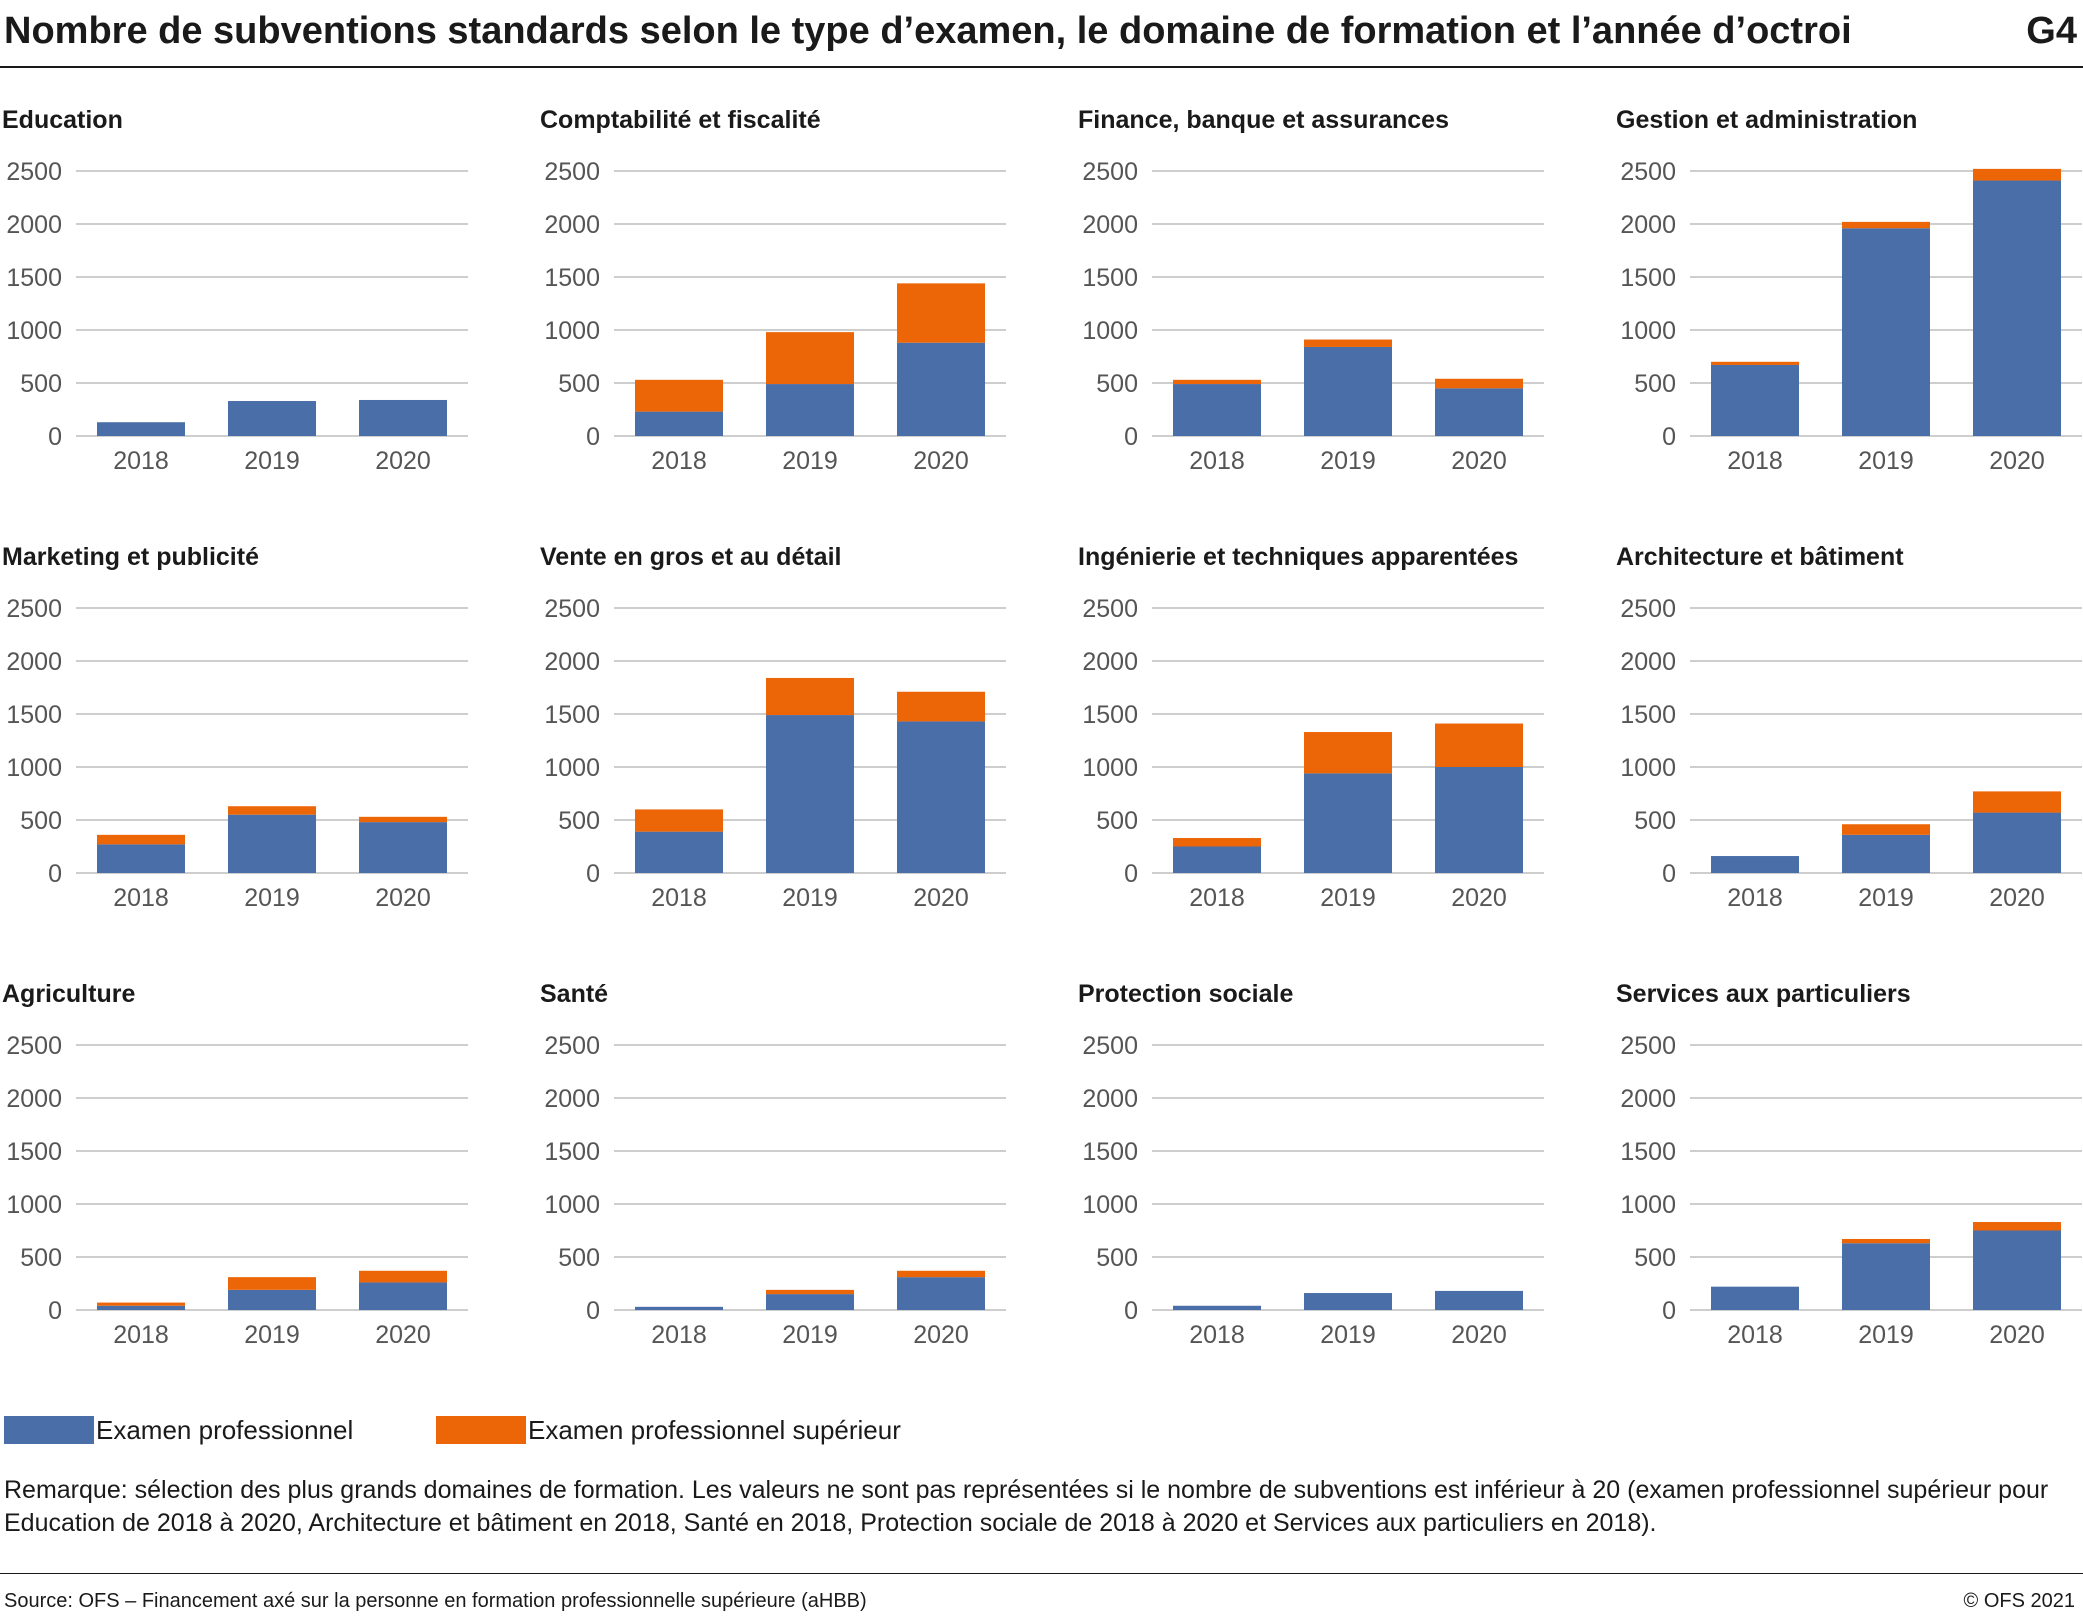 Image resolution: width=2083 pixels, height=1619 pixels. Describe the element at coordinates (1766, 120) in the screenshot. I see `panel-title: Gestion et administration` at that location.